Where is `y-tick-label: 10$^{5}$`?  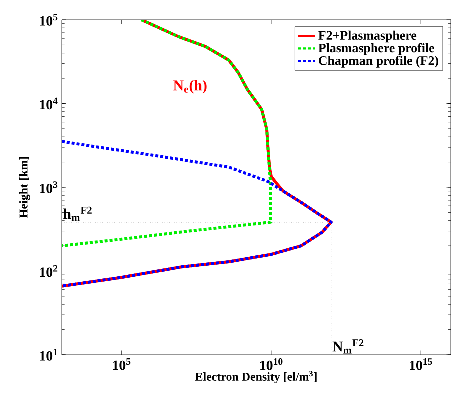
y-tick-label: 10$^{5}$ is located at coordinates (49, 20).